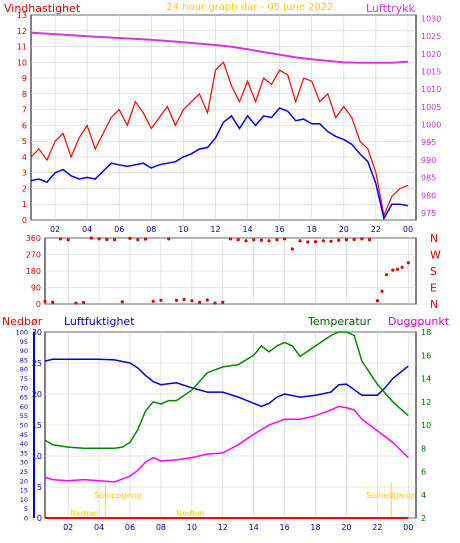 The height and width of the screenshot is (543, 460). I want to click on rain-tick: 75, so click(24, 379).